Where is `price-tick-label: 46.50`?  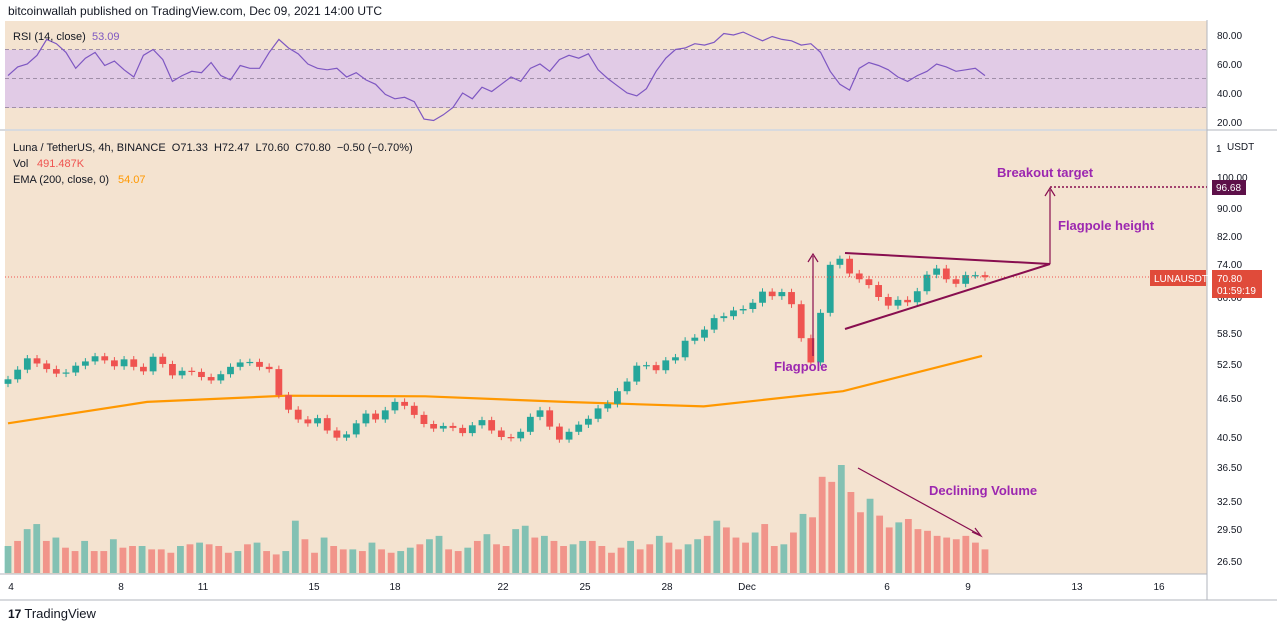 price-tick-label: 46.50 is located at coordinates (1229, 399).